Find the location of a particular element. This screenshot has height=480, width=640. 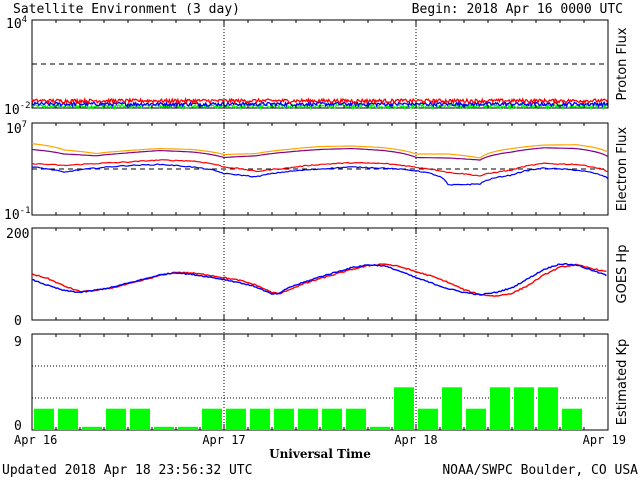

proton-ytick-bottom: 10-2 is located at coordinates (17, 109).